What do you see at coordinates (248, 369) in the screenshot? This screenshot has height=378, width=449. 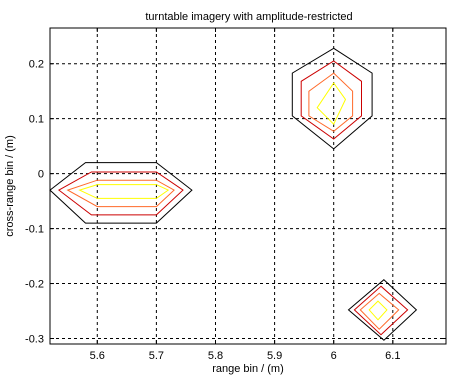 I see `x-axis-title: range bin / (m)` at bounding box center [248, 369].